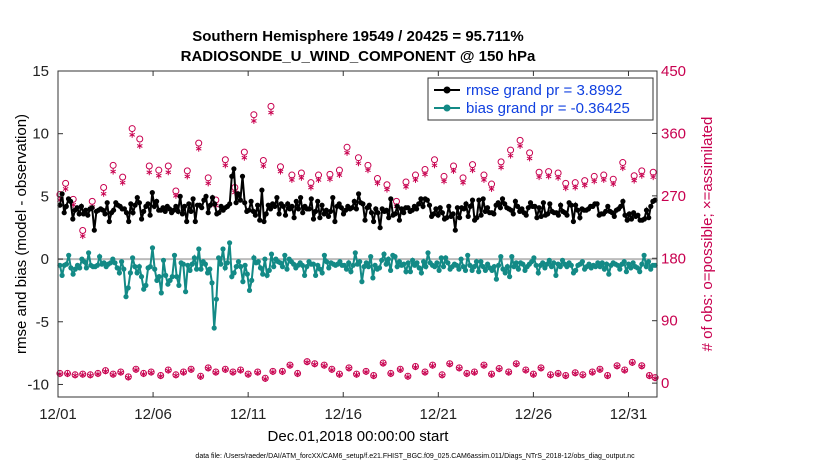 The image size is (830, 470). Describe the element at coordinates (149, 166) in the screenshot. I see `obs_possible-marker` at that location.